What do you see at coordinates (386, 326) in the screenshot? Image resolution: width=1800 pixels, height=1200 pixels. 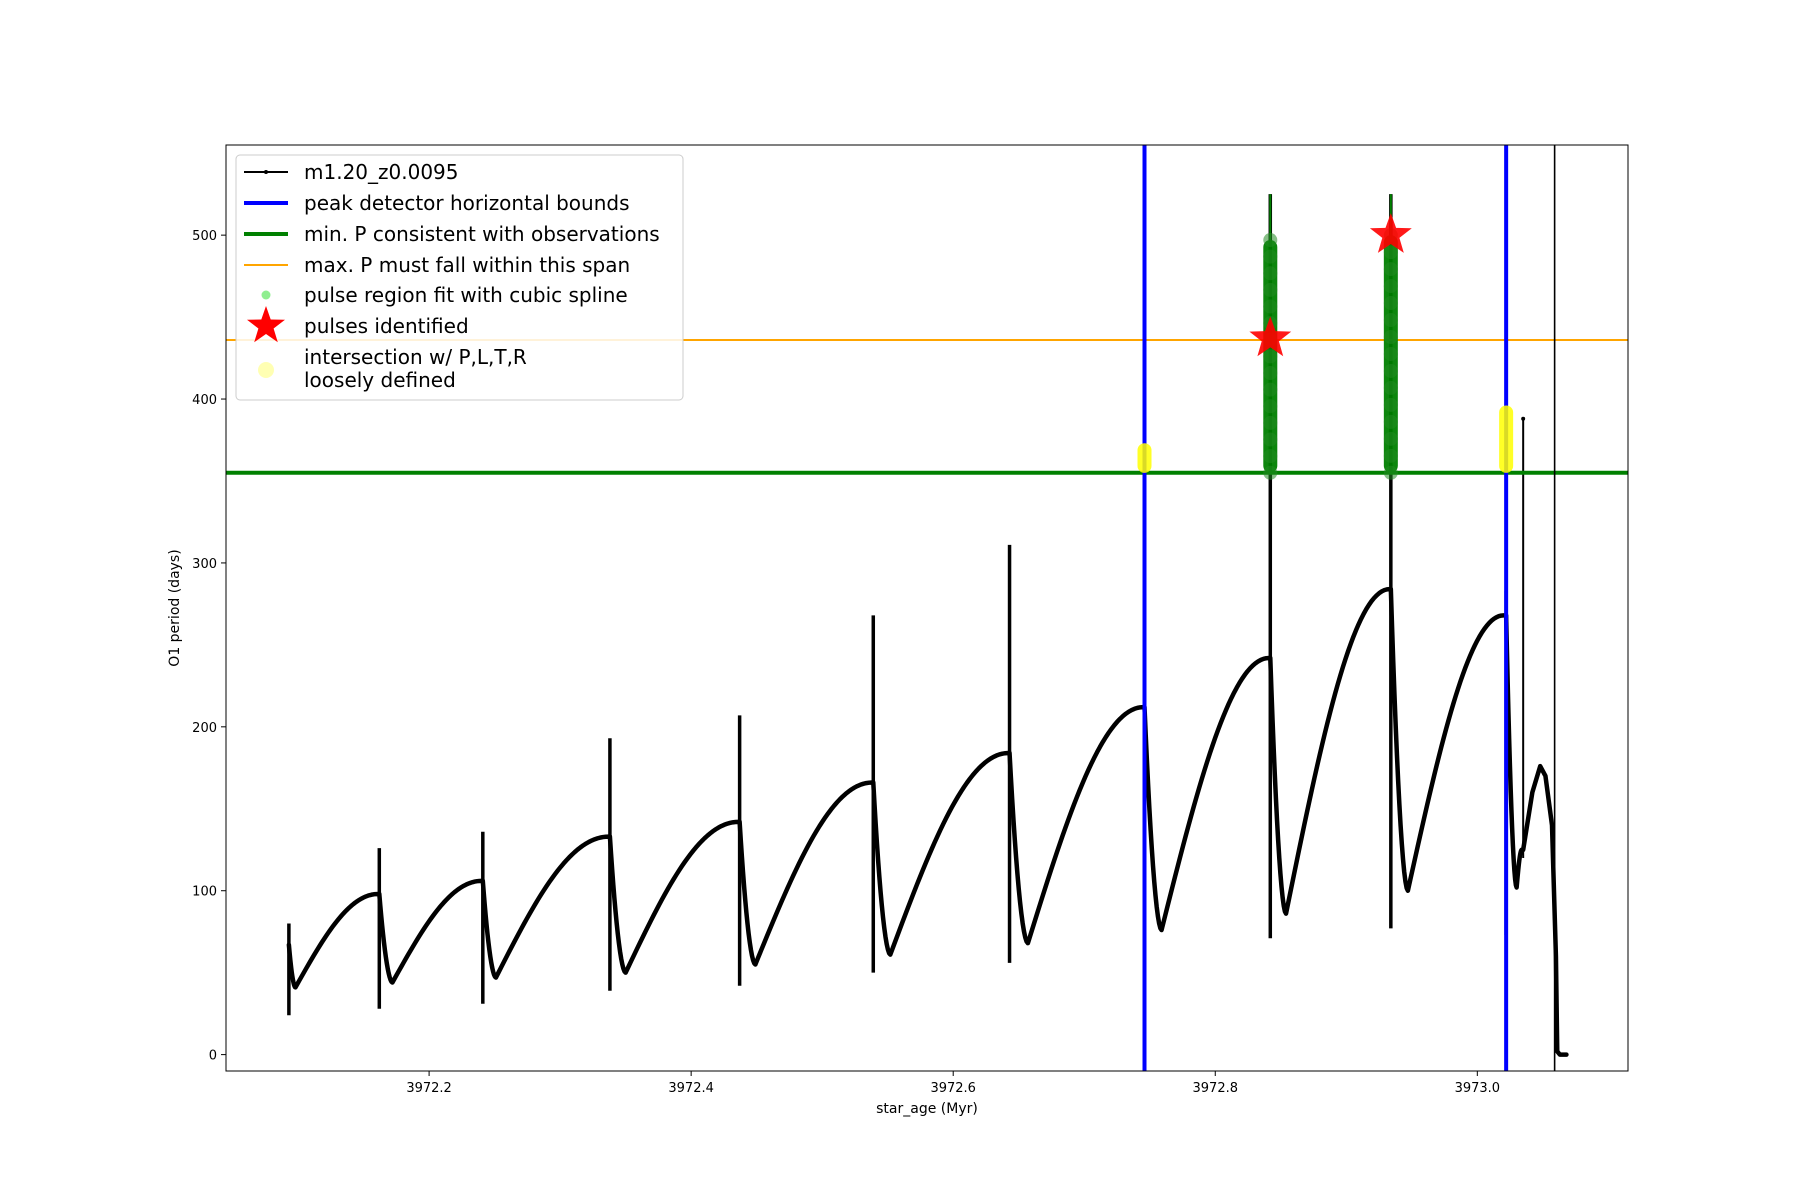 I see `legend-label: pulses identified` at bounding box center [386, 326].